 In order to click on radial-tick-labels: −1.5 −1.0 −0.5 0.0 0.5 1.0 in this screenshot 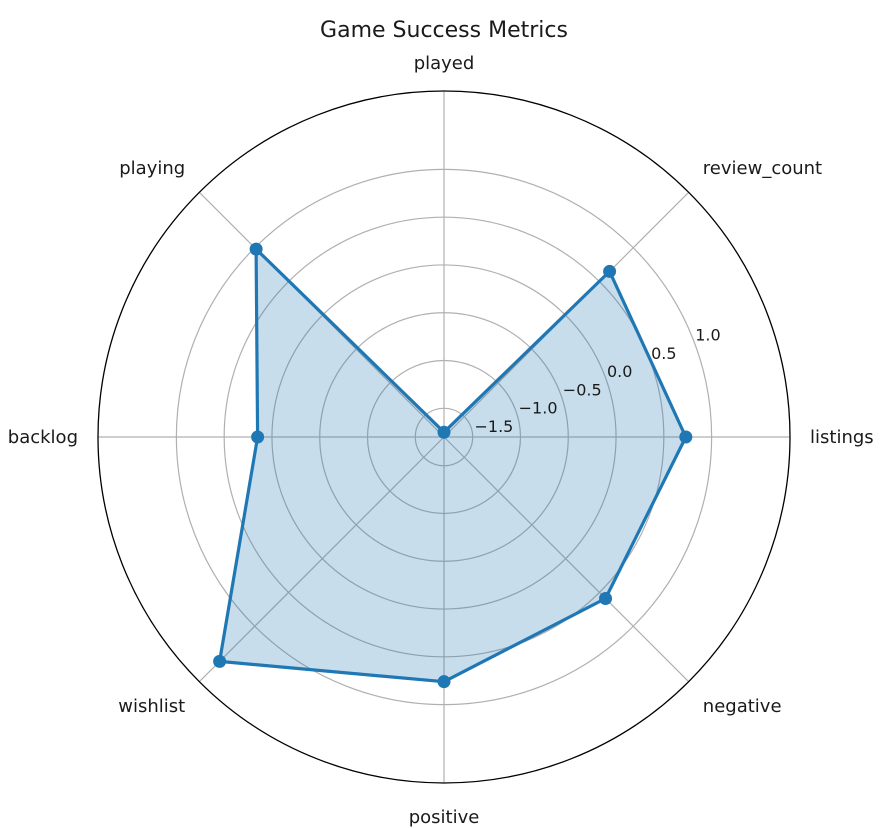, I will do `click(597, 381)`.